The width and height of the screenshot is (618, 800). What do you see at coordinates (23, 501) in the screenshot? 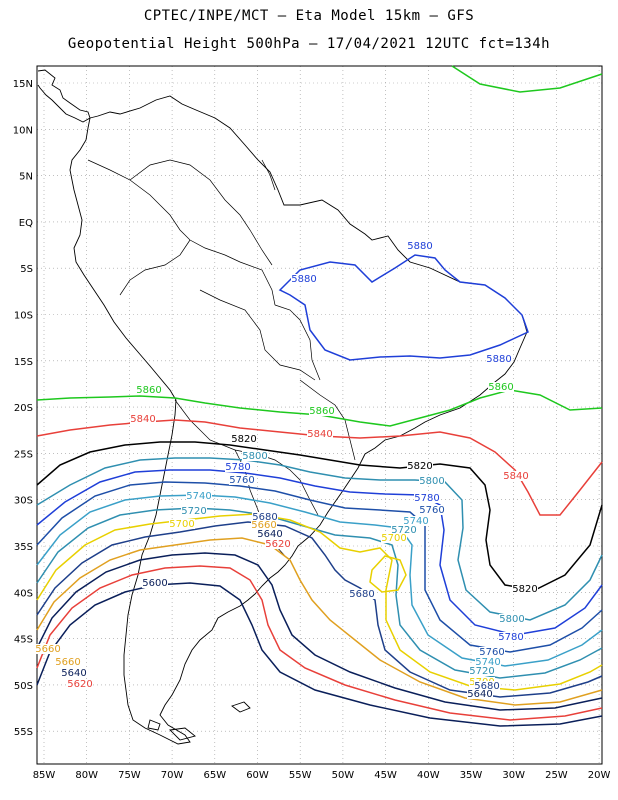
I see `lat-tick-label: 30S` at bounding box center [23, 501].